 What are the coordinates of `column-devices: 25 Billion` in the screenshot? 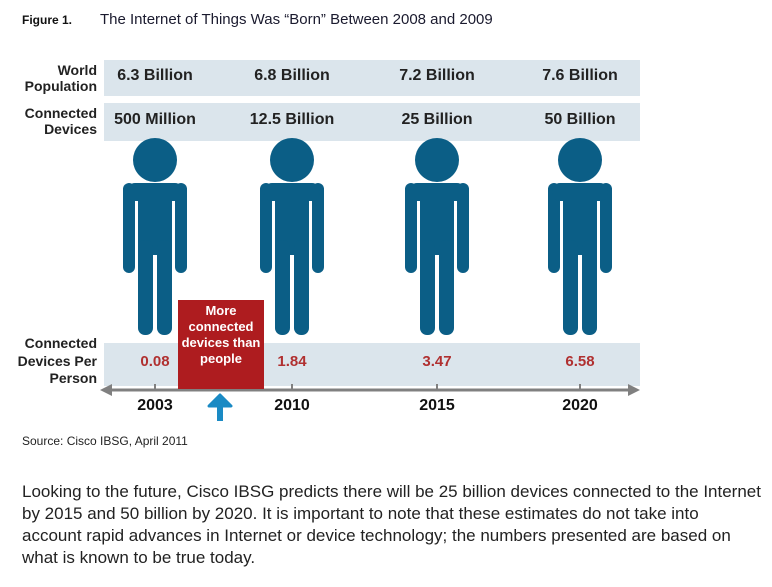 It's located at (437, 119).